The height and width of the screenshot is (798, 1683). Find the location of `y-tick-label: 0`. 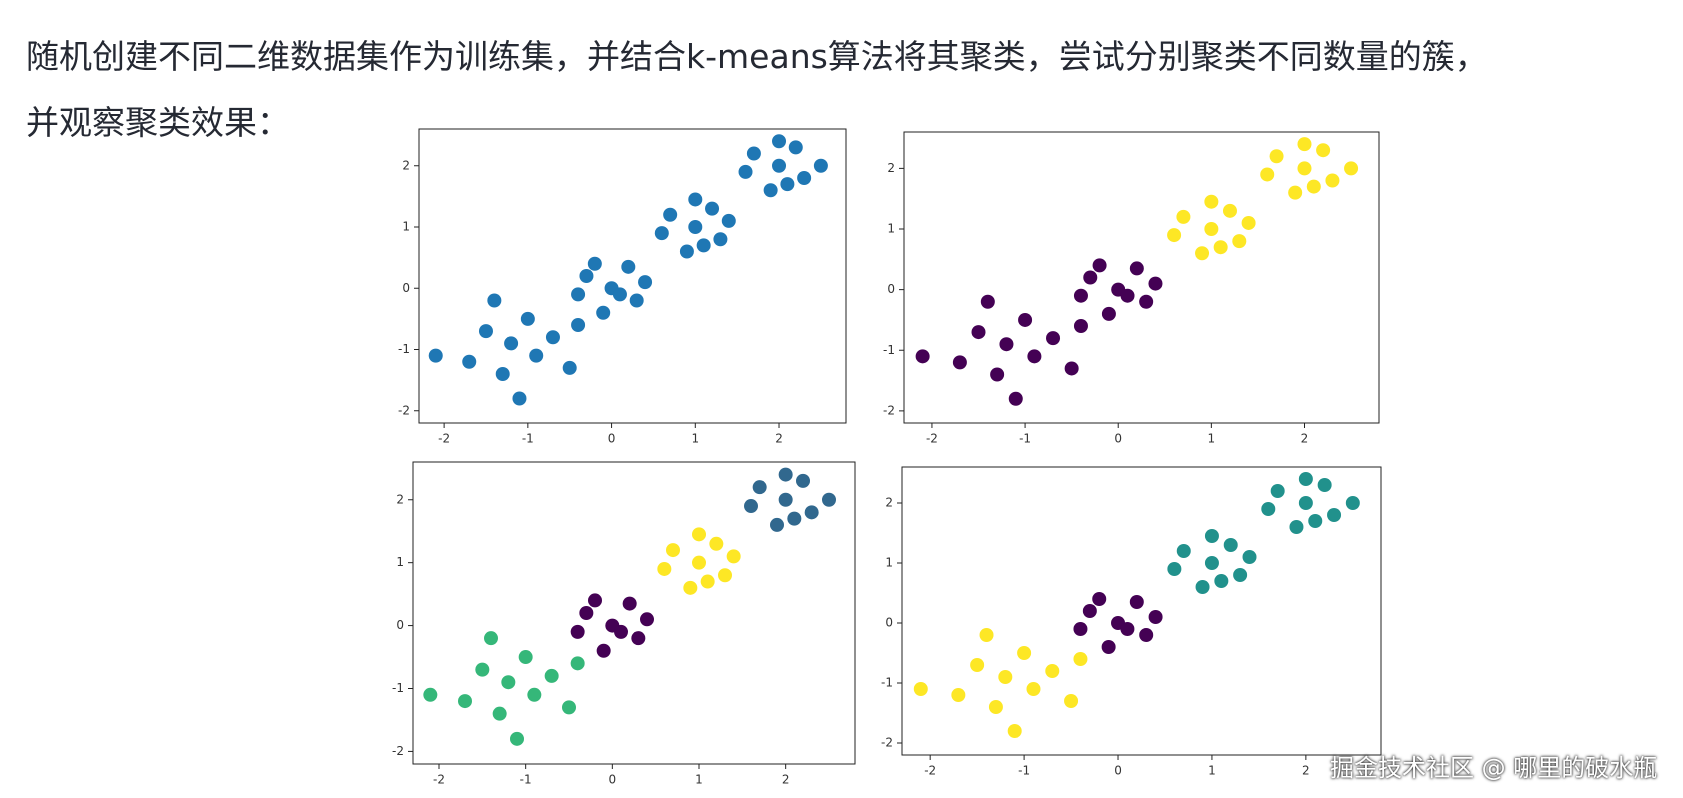

y-tick-label: 0 is located at coordinates (406, 288).